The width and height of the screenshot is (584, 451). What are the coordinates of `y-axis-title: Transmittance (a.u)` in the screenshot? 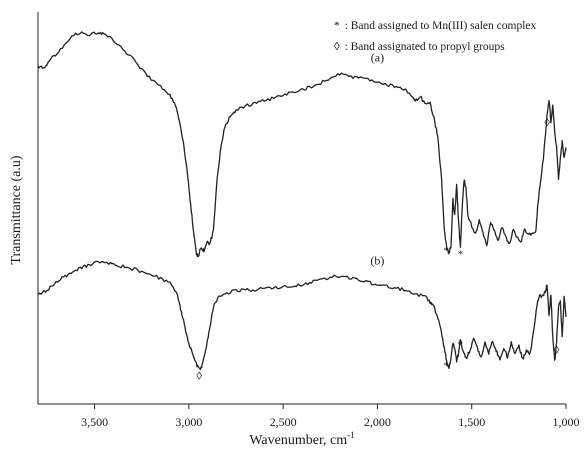 It's located at (16, 209).